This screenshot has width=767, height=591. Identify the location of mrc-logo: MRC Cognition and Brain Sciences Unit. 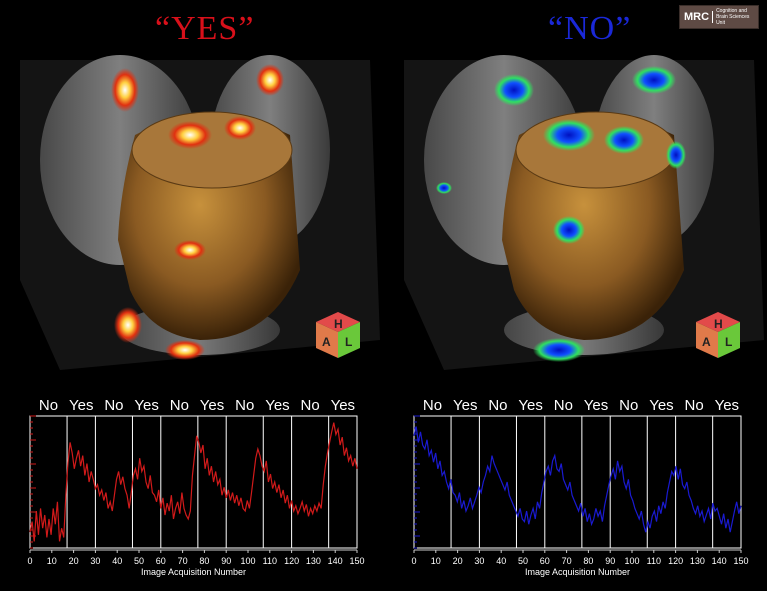
(719, 17).